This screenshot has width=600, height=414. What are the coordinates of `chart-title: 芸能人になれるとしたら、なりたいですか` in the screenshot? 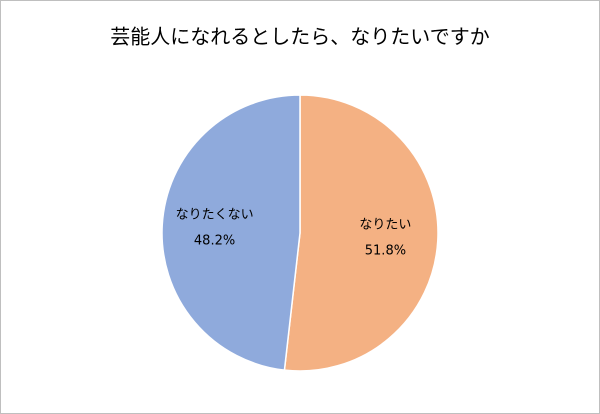 It's located at (299, 37).